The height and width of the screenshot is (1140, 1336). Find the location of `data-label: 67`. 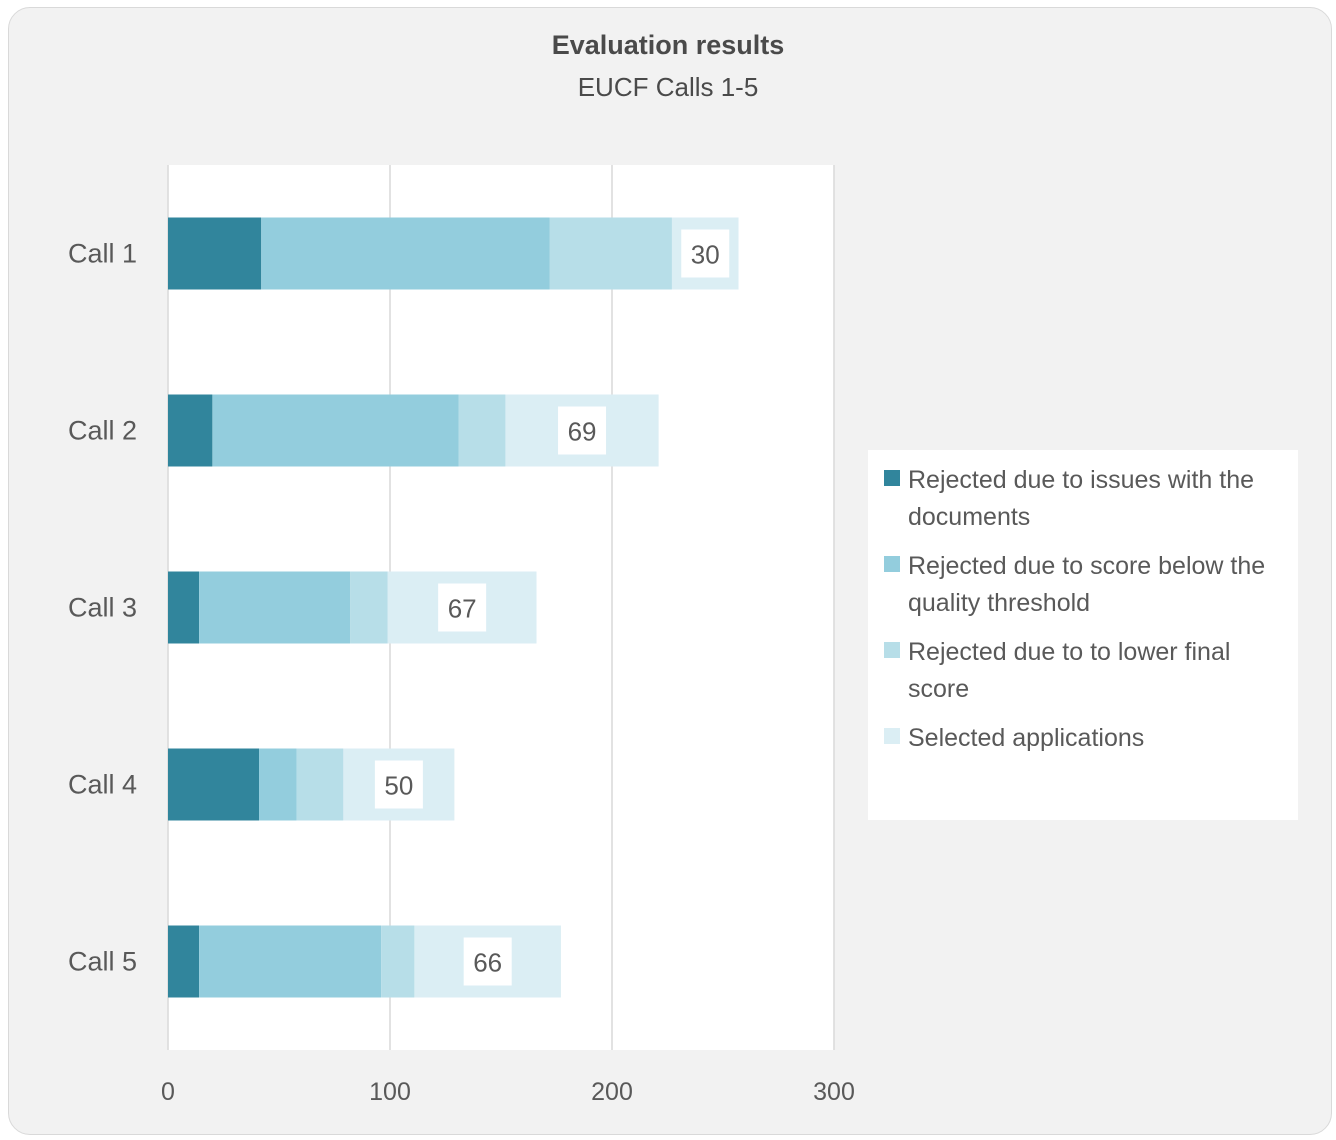

data-label: 67 is located at coordinates (462, 609).